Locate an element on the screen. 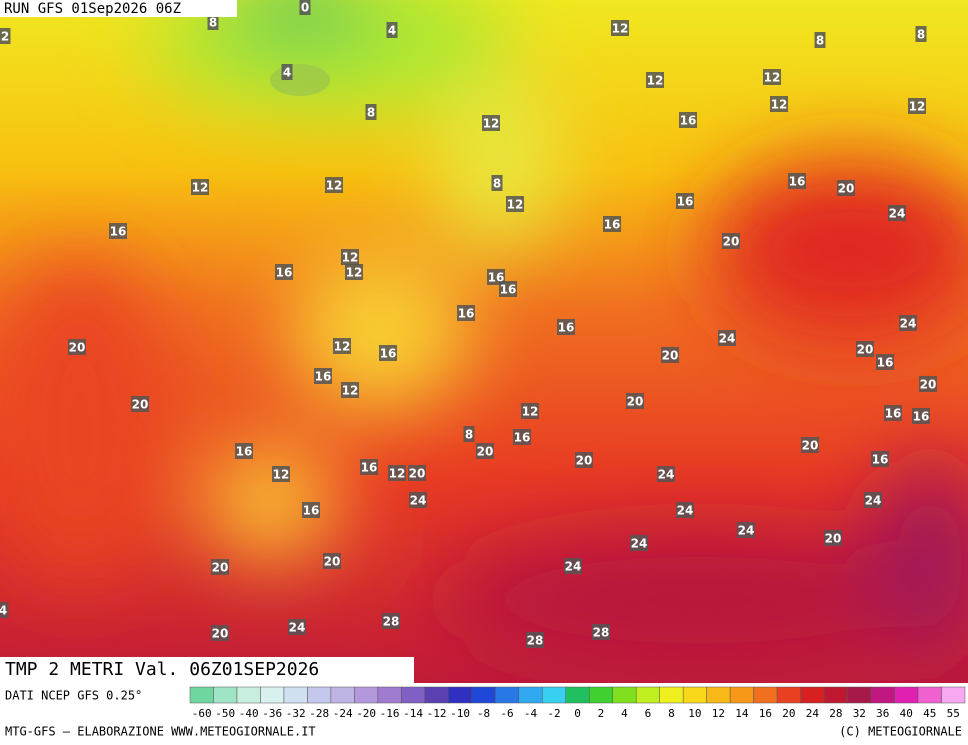  scale-label: -24 is located at coordinates (343, 713).